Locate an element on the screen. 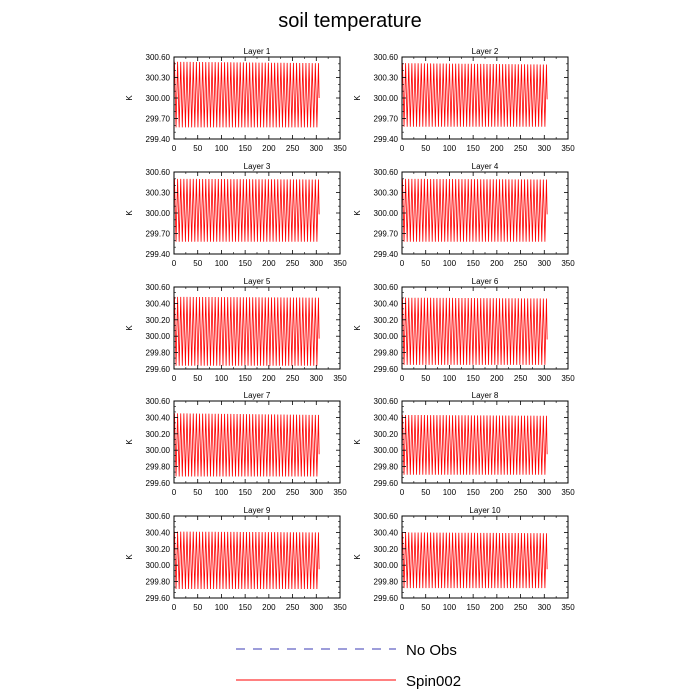 The width and height of the screenshot is (700, 700). panel-title: Layer 7 is located at coordinates (257, 395).